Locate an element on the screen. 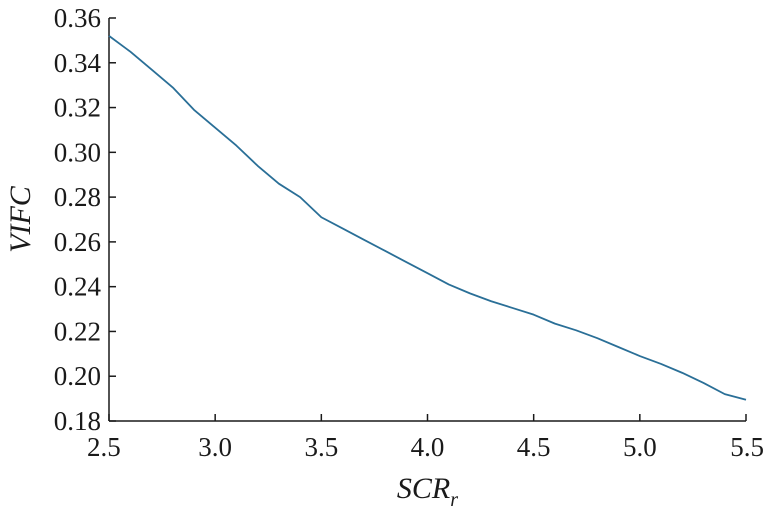 Image resolution: width=768 pixels, height=517 pixels. x-tick-label: 3.0 is located at coordinates (215, 447).